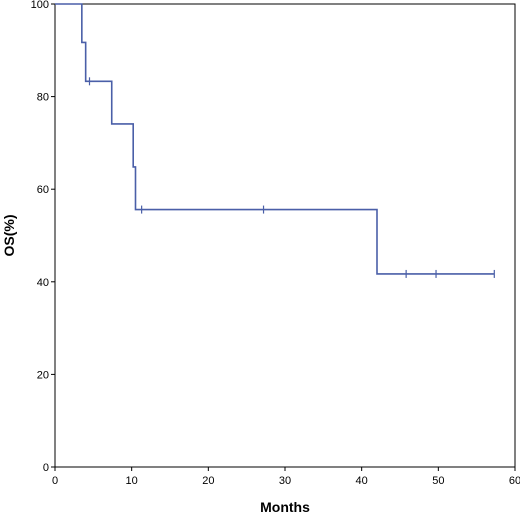  Describe the element at coordinates (438, 481) in the screenshot. I see `x-tick-label: 50` at that location.